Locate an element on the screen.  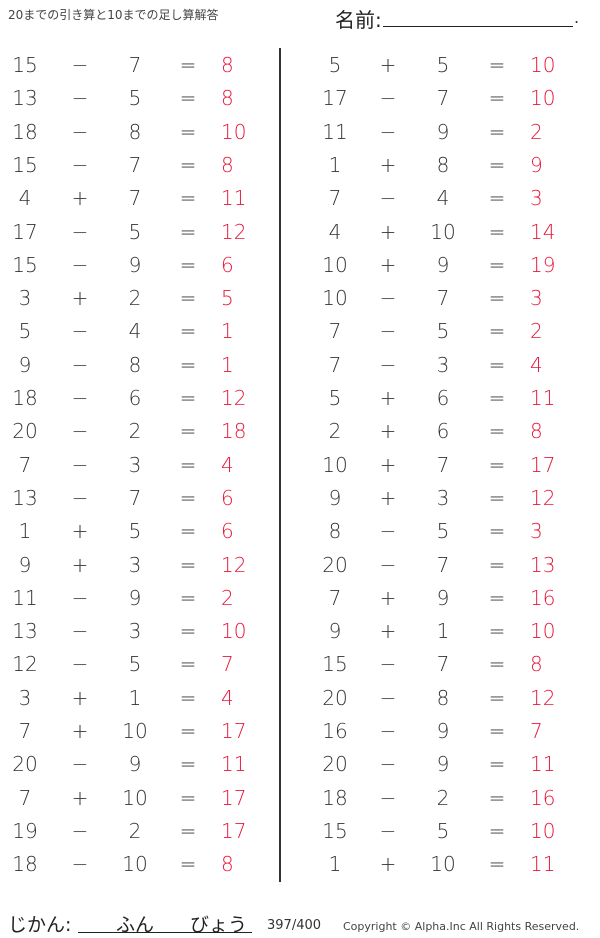
right-problem-13-operand-b: 7 is located at coordinates (443, 464).